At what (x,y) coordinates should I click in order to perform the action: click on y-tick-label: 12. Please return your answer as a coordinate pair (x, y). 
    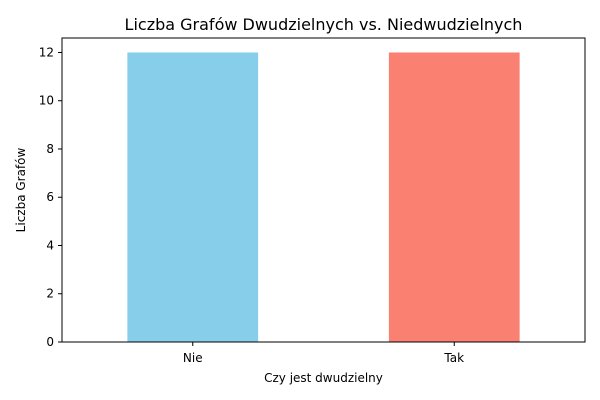
    Looking at the image, I should click on (46, 52).